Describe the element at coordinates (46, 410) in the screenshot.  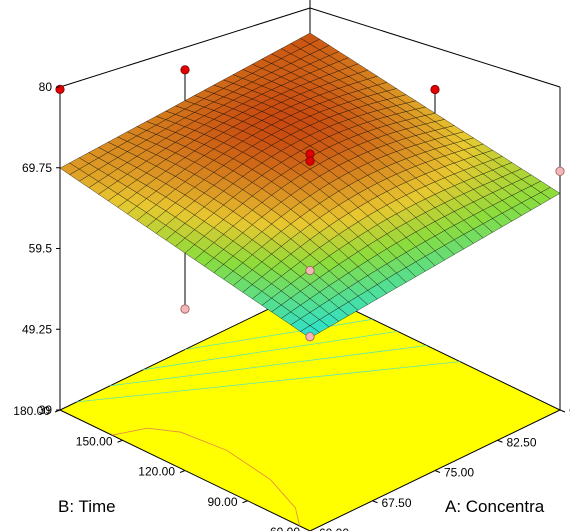
I see `z-axis-tick-label: 39` at that location.